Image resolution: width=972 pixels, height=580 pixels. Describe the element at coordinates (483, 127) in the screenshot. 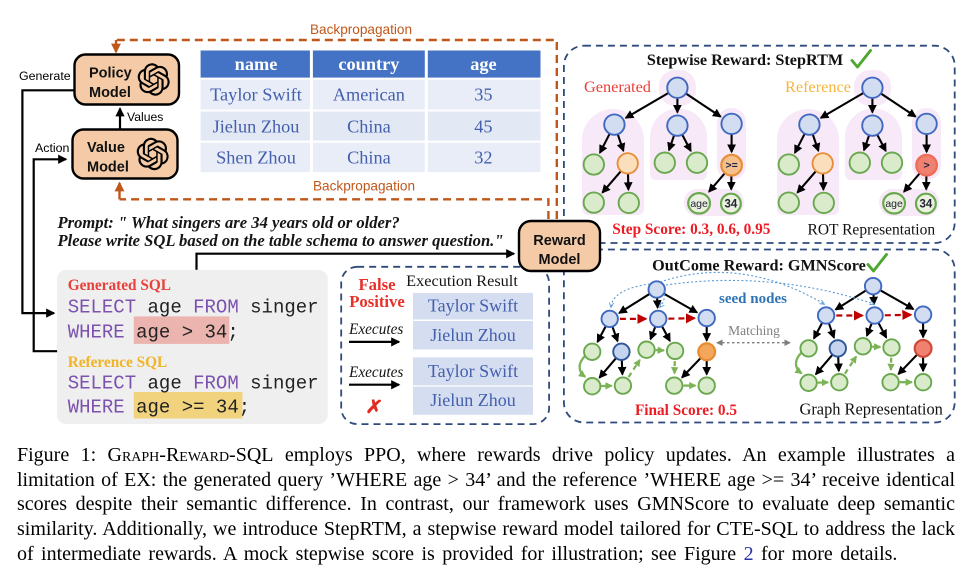

I see `svg-text: 45` at that location.